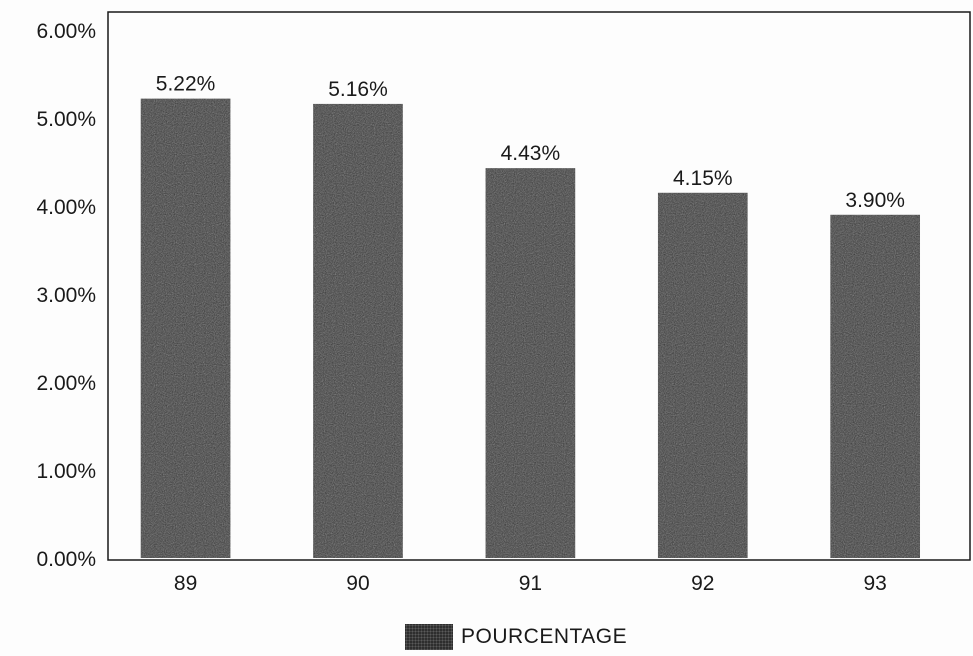  What do you see at coordinates (66, 471) in the screenshot?
I see `y-tick-label: 1.00%` at bounding box center [66, 471].